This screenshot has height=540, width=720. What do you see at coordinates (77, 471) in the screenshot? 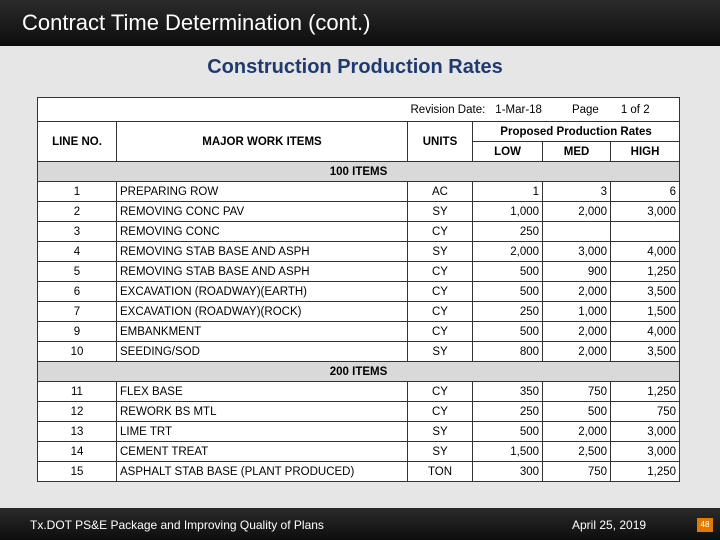
I see `table-cell: 15` at bounding box center [77, 471].